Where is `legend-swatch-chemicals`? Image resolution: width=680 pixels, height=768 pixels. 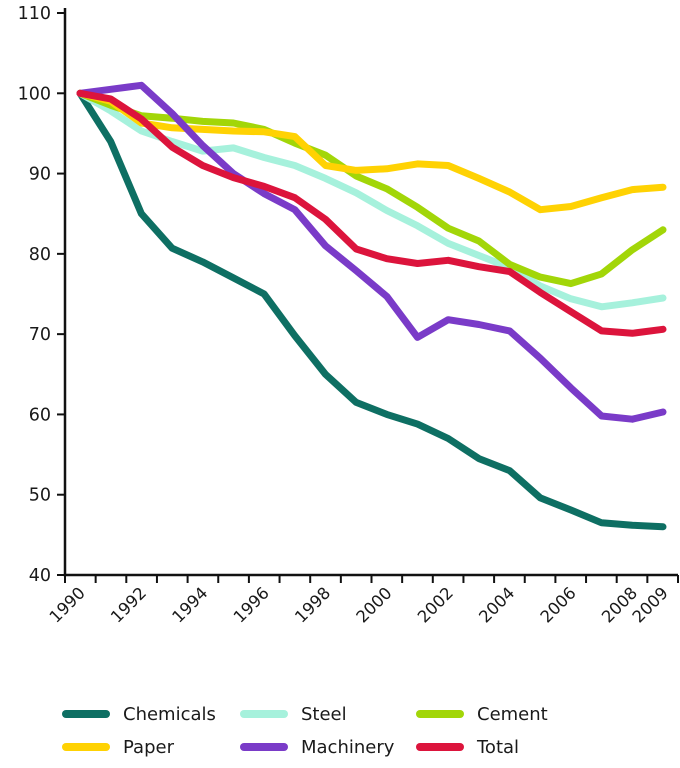
legend-swatch-chemicals is located at coordinates (86, 714).